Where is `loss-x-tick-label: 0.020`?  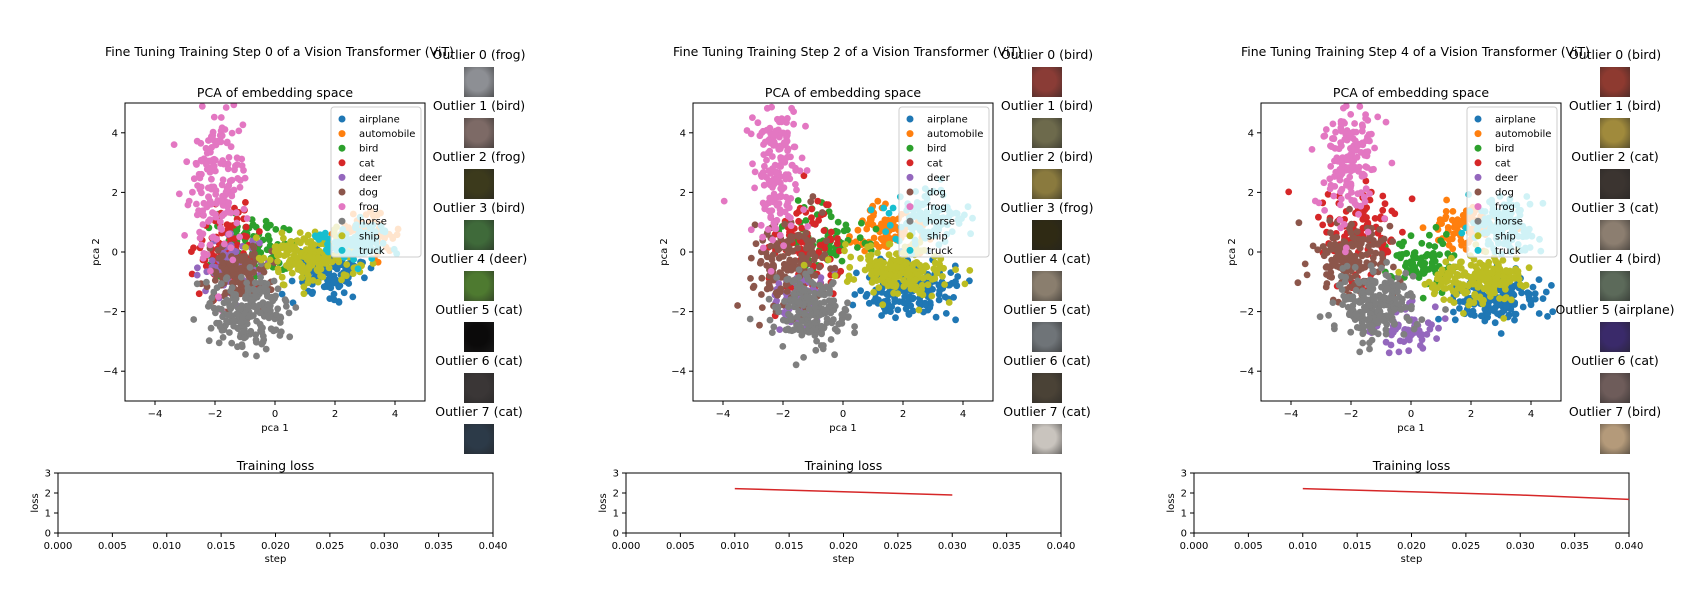
loss-x-tick-label: 0.020 is located at coordinates (275, 546).